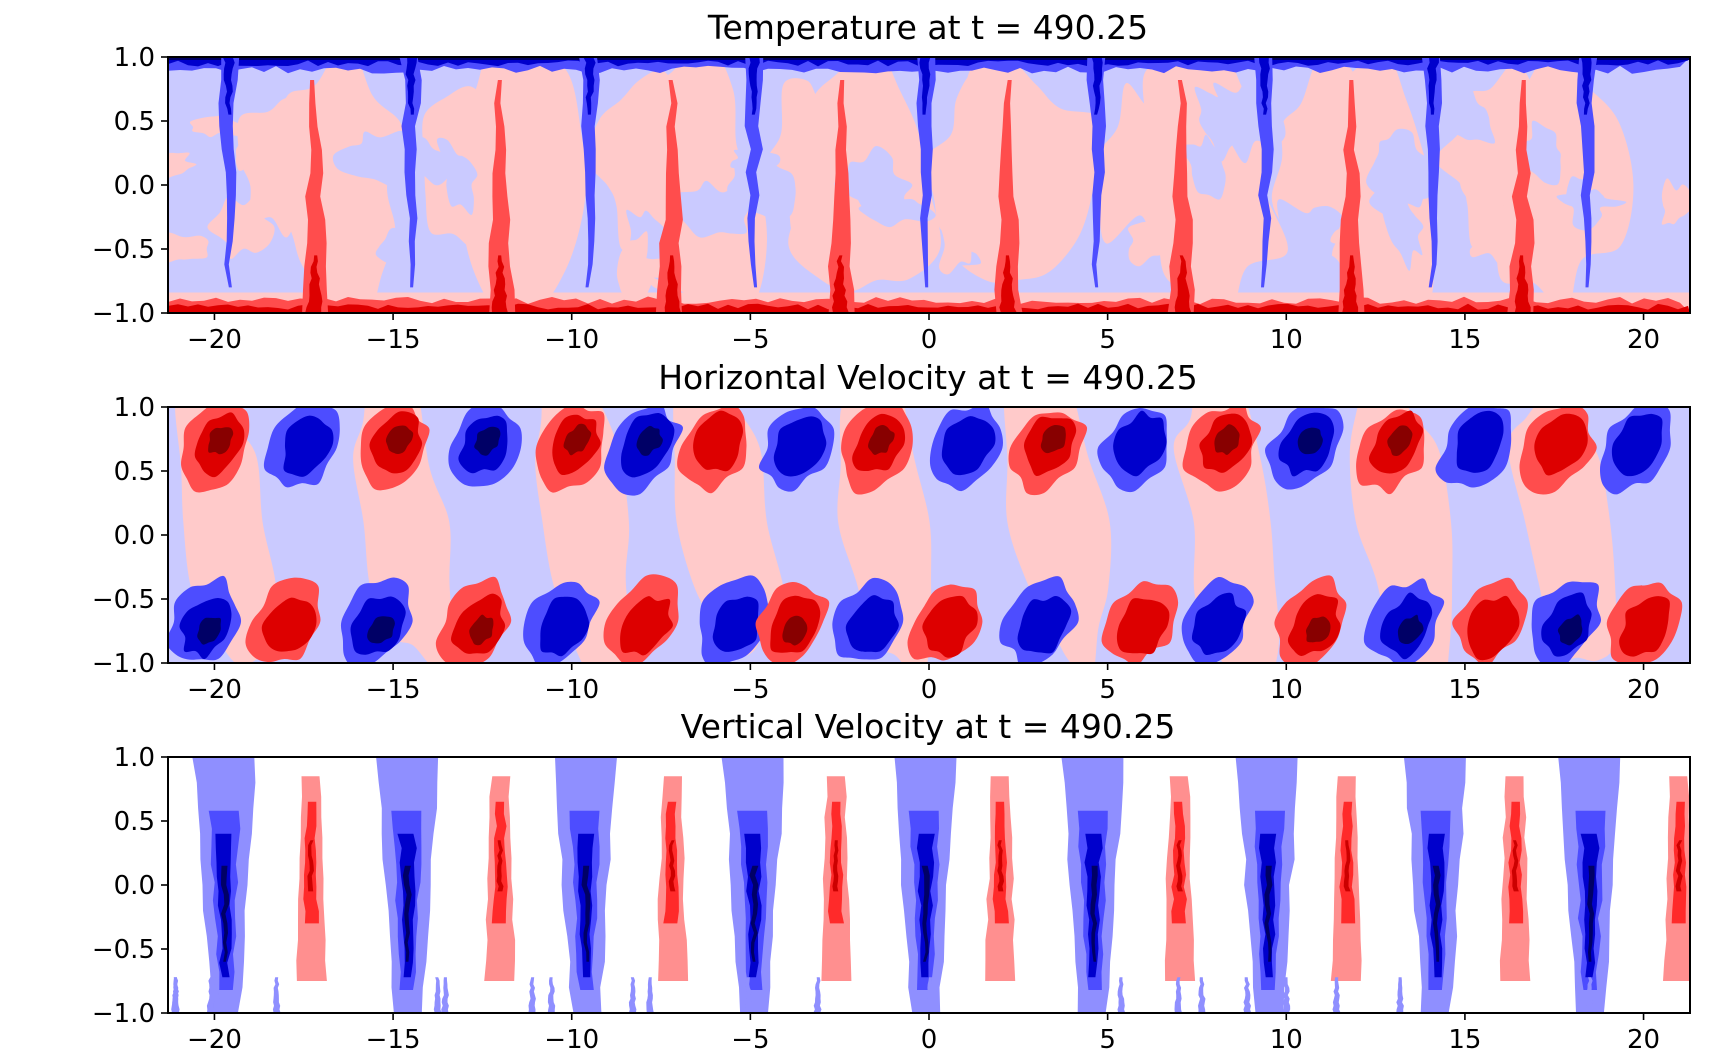 This screenshot has height=1060, width=1720. What do you see at coordinates (929, 690) in the screenshot?
I see `x-tick-label: 0` at bounding box center [929, 690].